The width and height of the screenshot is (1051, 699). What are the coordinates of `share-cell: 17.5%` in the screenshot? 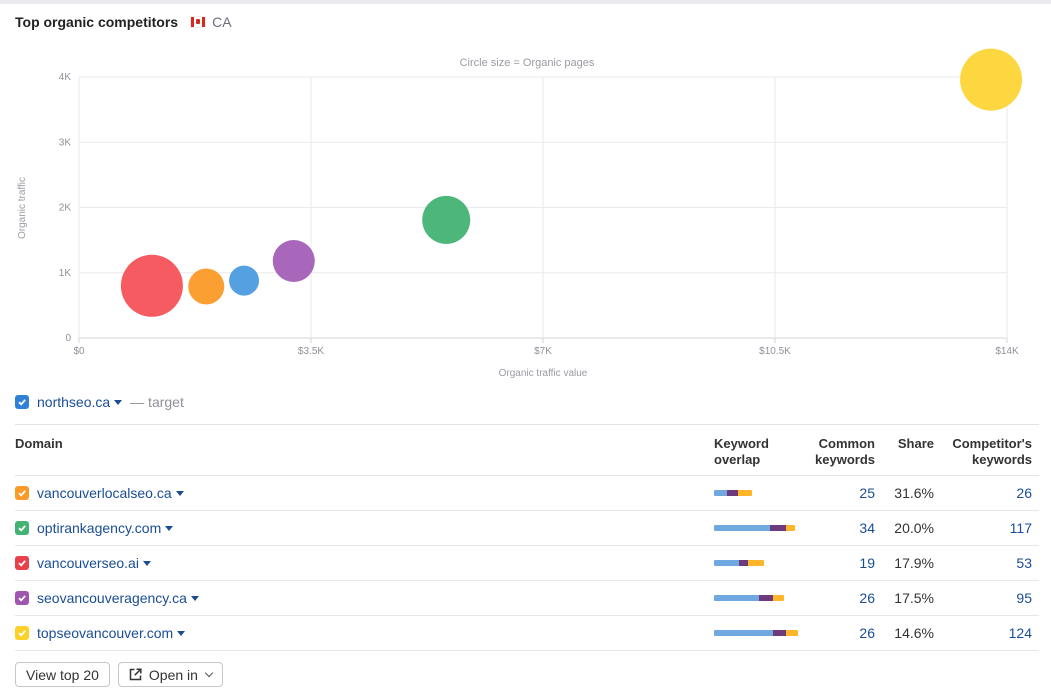 It's located at (914, 598).